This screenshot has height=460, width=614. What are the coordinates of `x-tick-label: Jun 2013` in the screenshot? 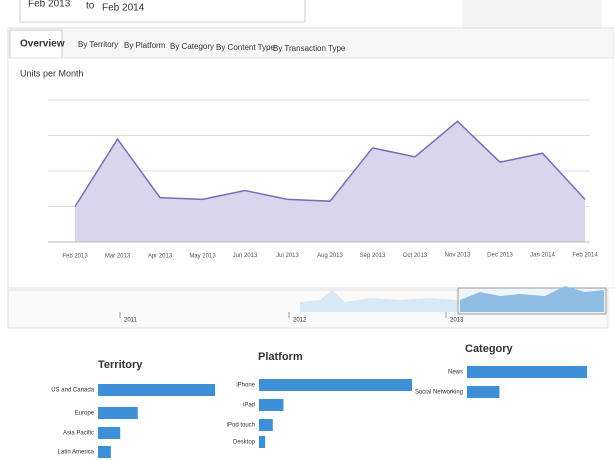 It's located at (245, 256).